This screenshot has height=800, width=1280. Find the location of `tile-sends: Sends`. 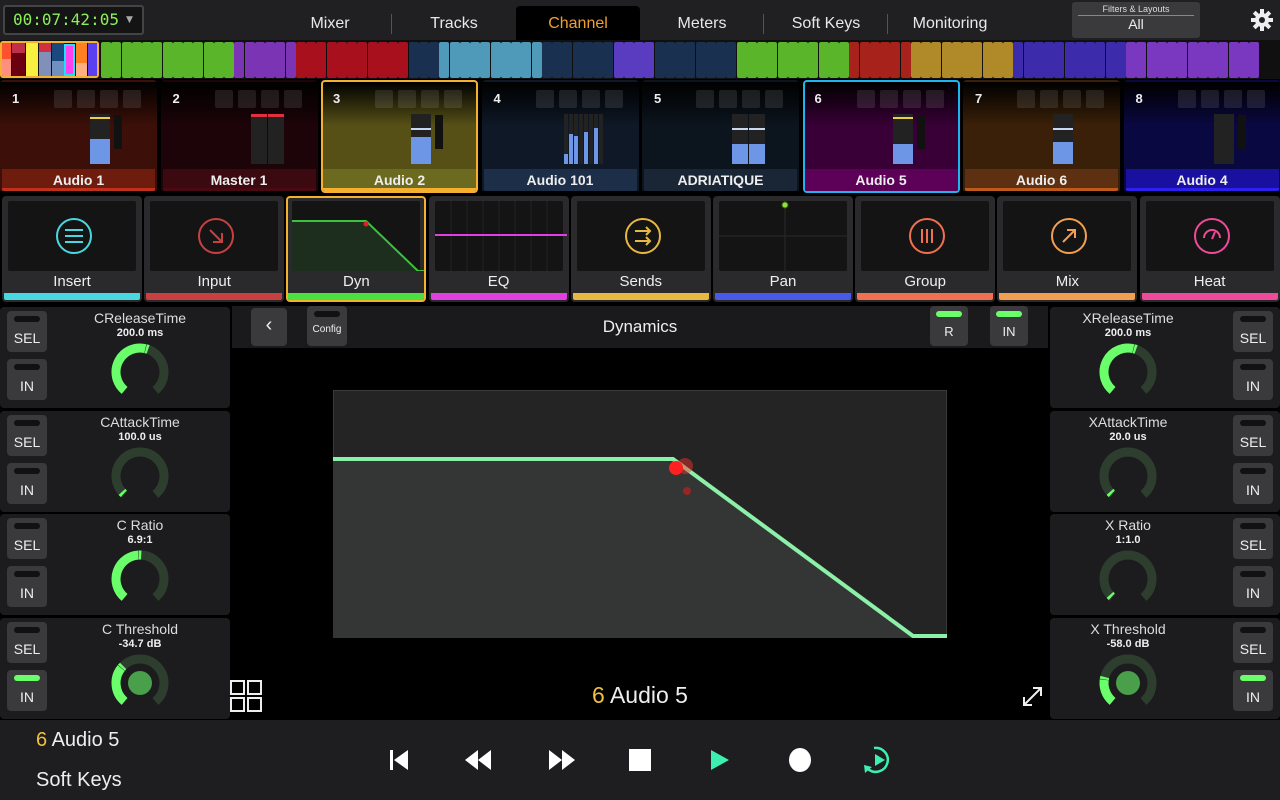

tile-sends: Sends is located at coordinates (640, 249).